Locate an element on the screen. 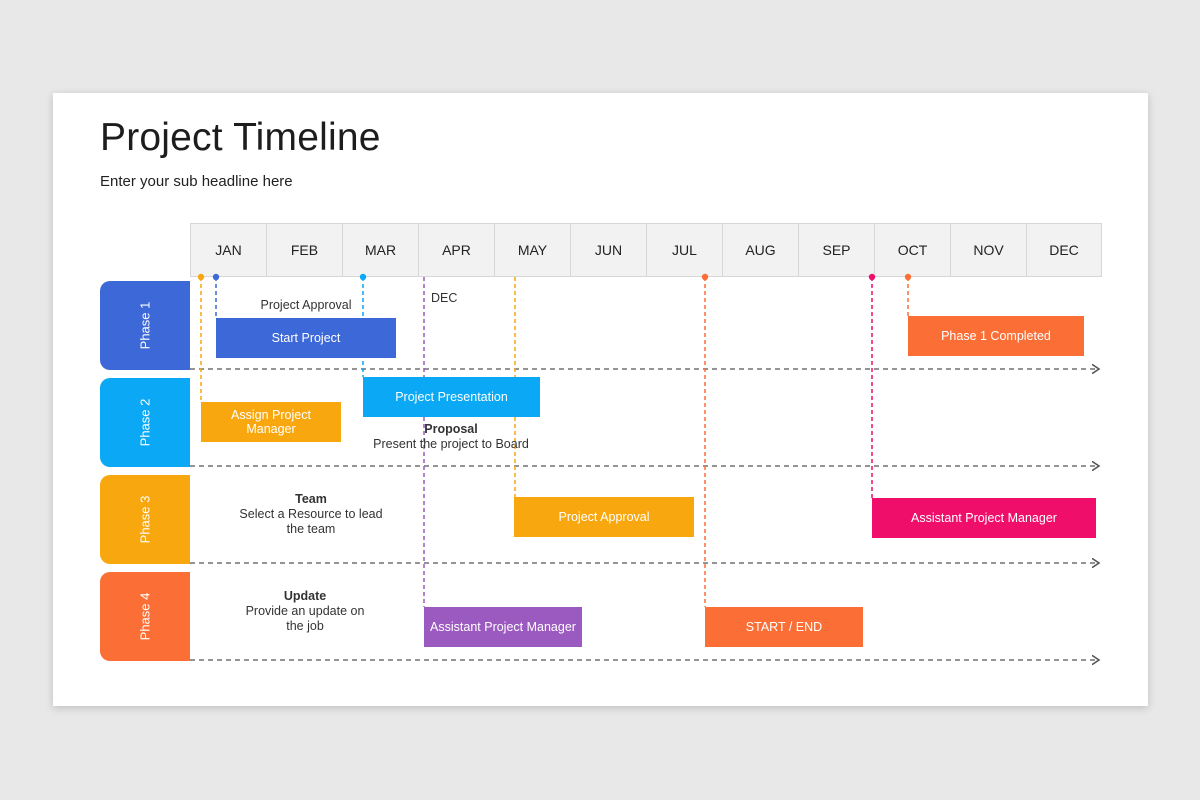 The image size is (1200, 800). phase-3-text: Phase 3 is located at coordinates (145, 519).